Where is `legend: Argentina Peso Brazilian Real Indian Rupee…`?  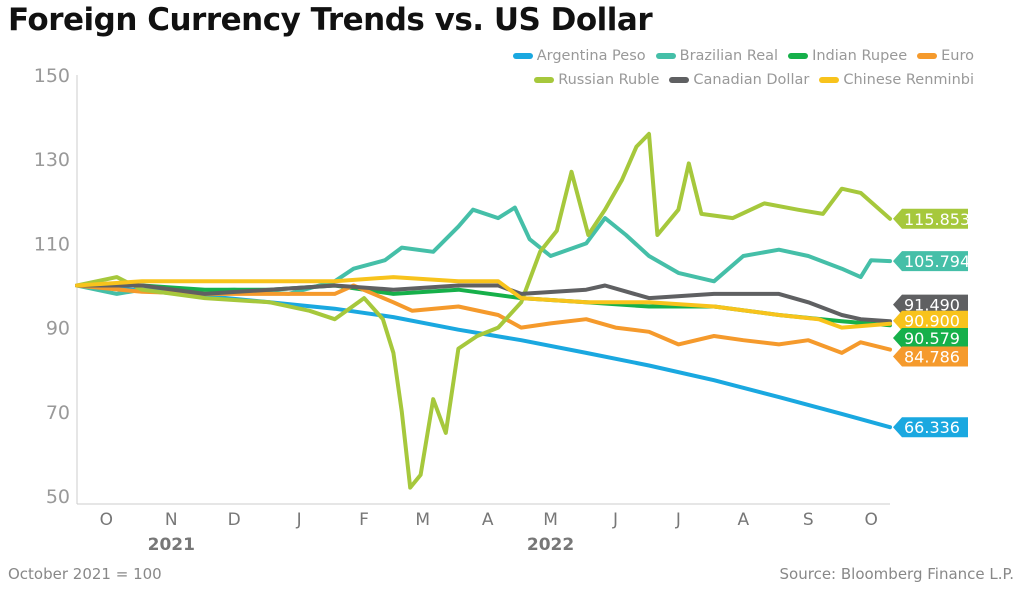
legend: Argentina Peso Brazilian Real Indian Rupee… is located at coordinates (714, 68).